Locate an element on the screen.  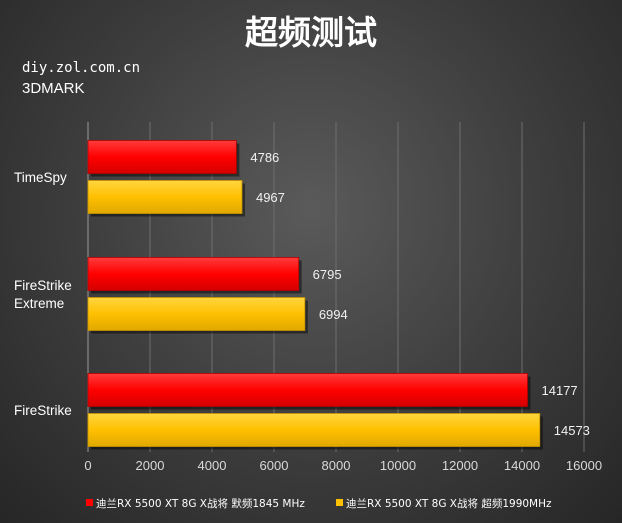
x-tick-label: 16000 is located at coordinates (584, 465).